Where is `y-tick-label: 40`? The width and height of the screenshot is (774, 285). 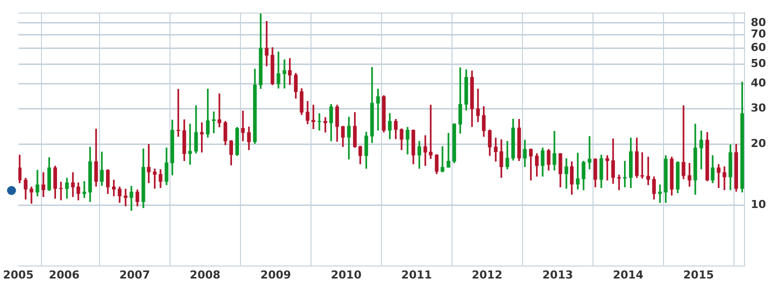 y-tick-label: 40 is located at coordinates (758, 83).